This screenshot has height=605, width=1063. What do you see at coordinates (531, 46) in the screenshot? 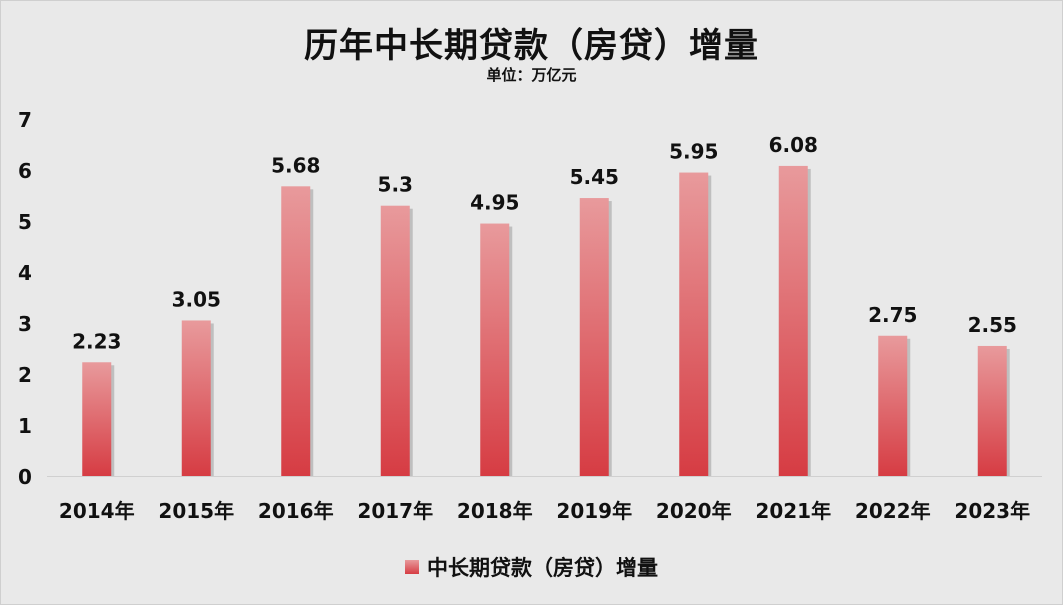
I see `chart-title: 历年中长期贷款（房贷）增量` at bounding box center [531, 46].